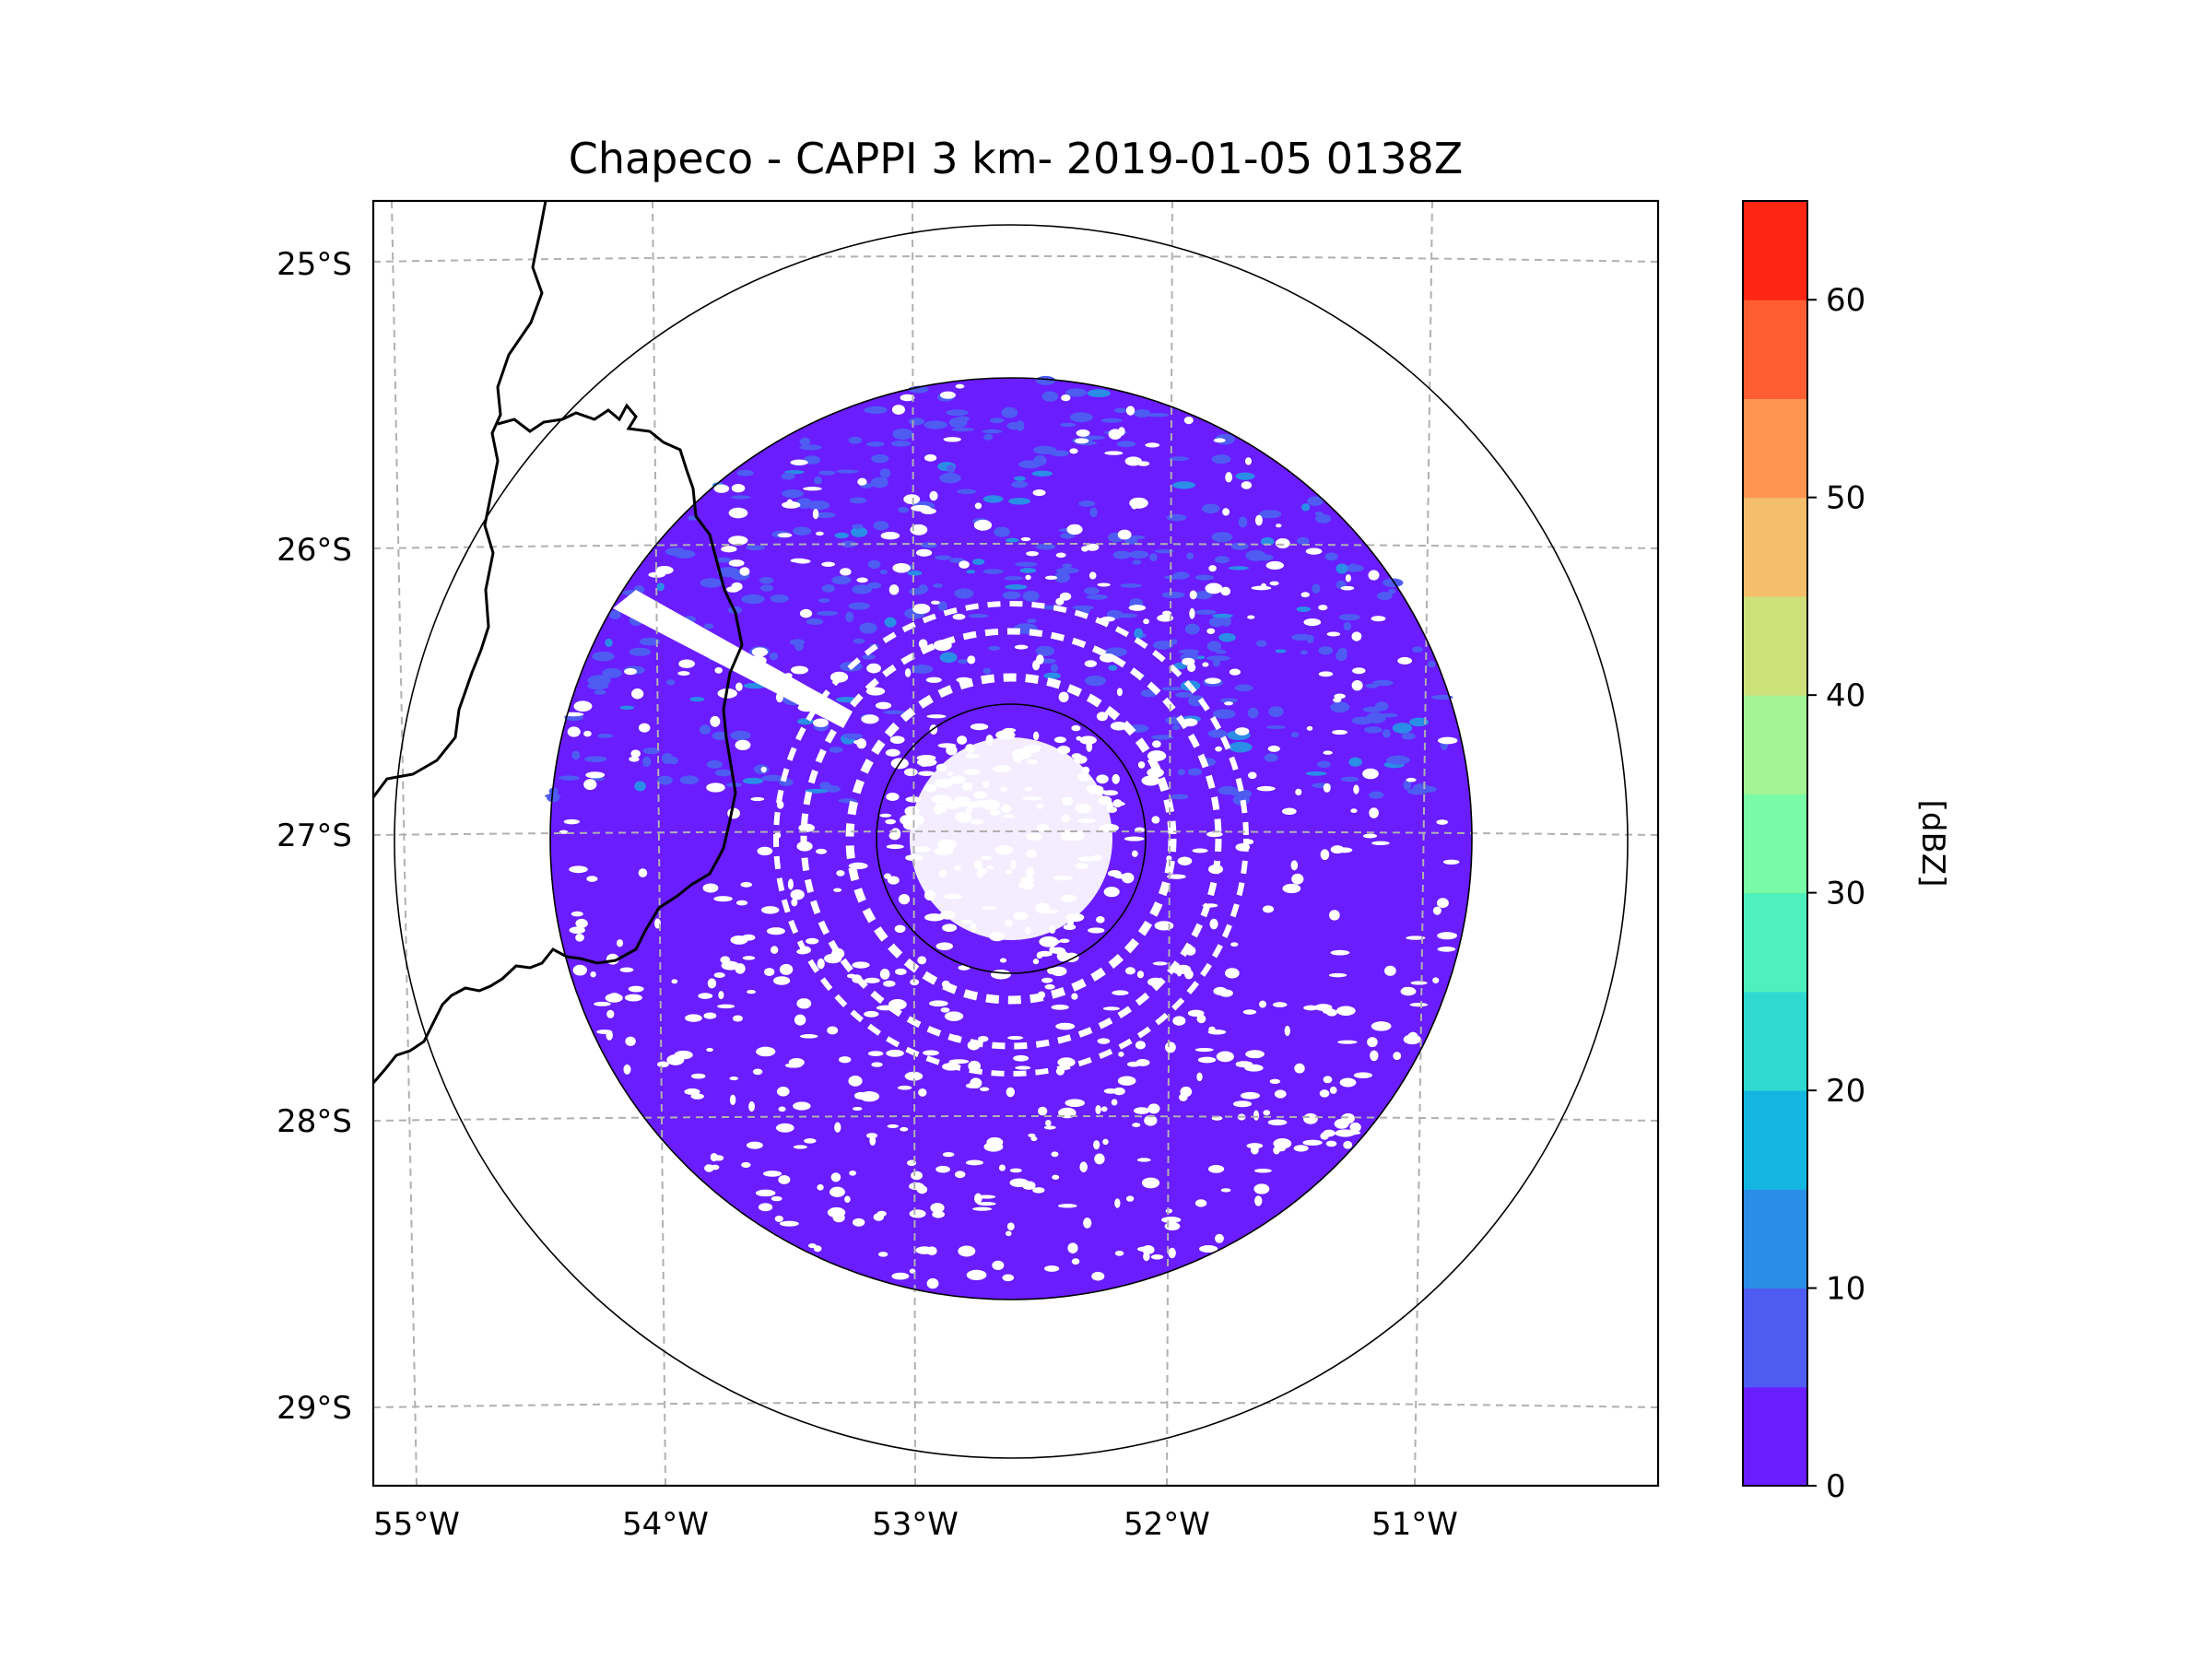  What do you see at coordinates (1845, 300) in the screenshot?
I see `colorbar-tick-label: 60` at bounding box center [1845, 300].